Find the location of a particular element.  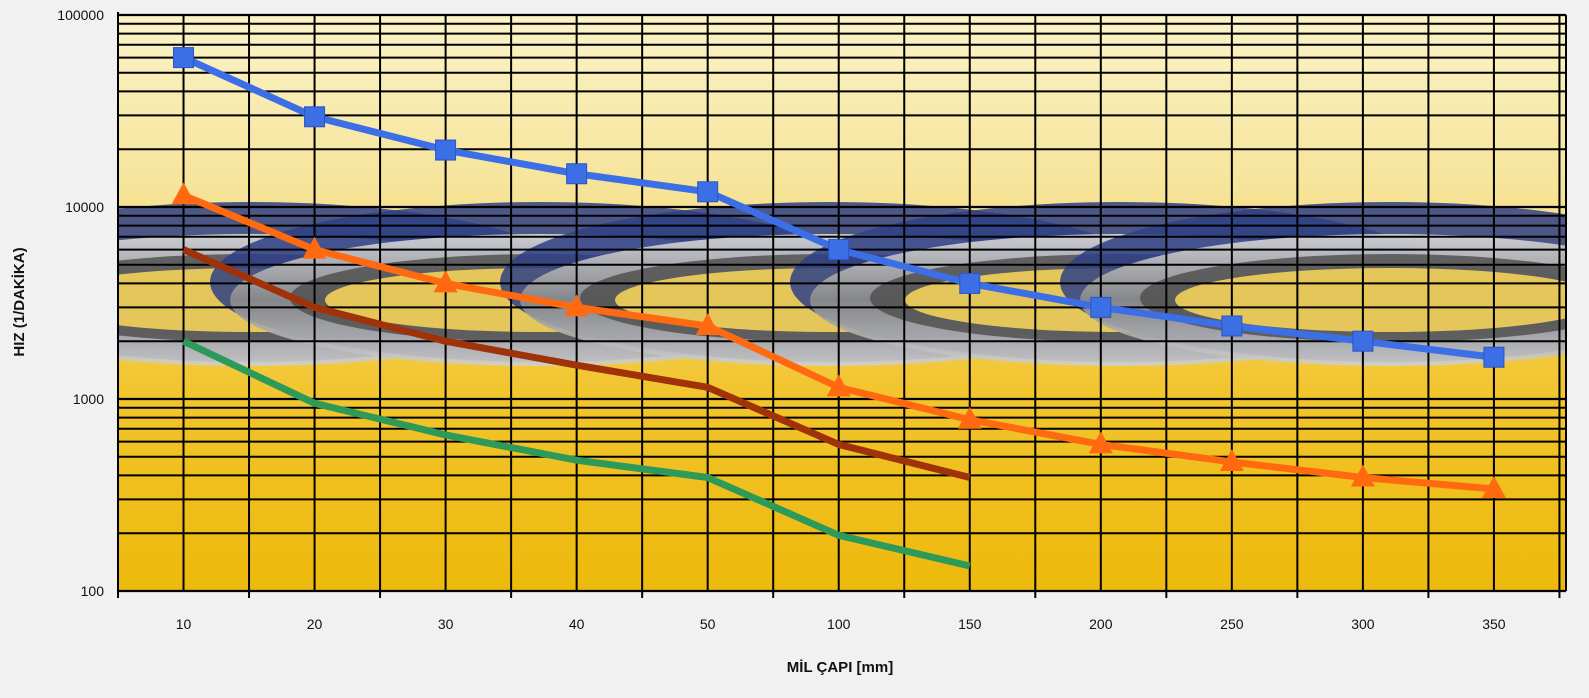

x-tick-label: 30 is located at coordinates (446, 624).